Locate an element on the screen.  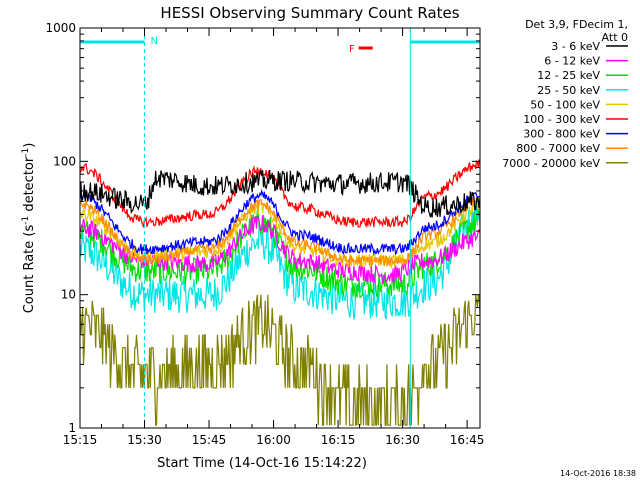
footer-timestamp: 14-Oct-2016 18:38 is located at coordinates (598, 473).